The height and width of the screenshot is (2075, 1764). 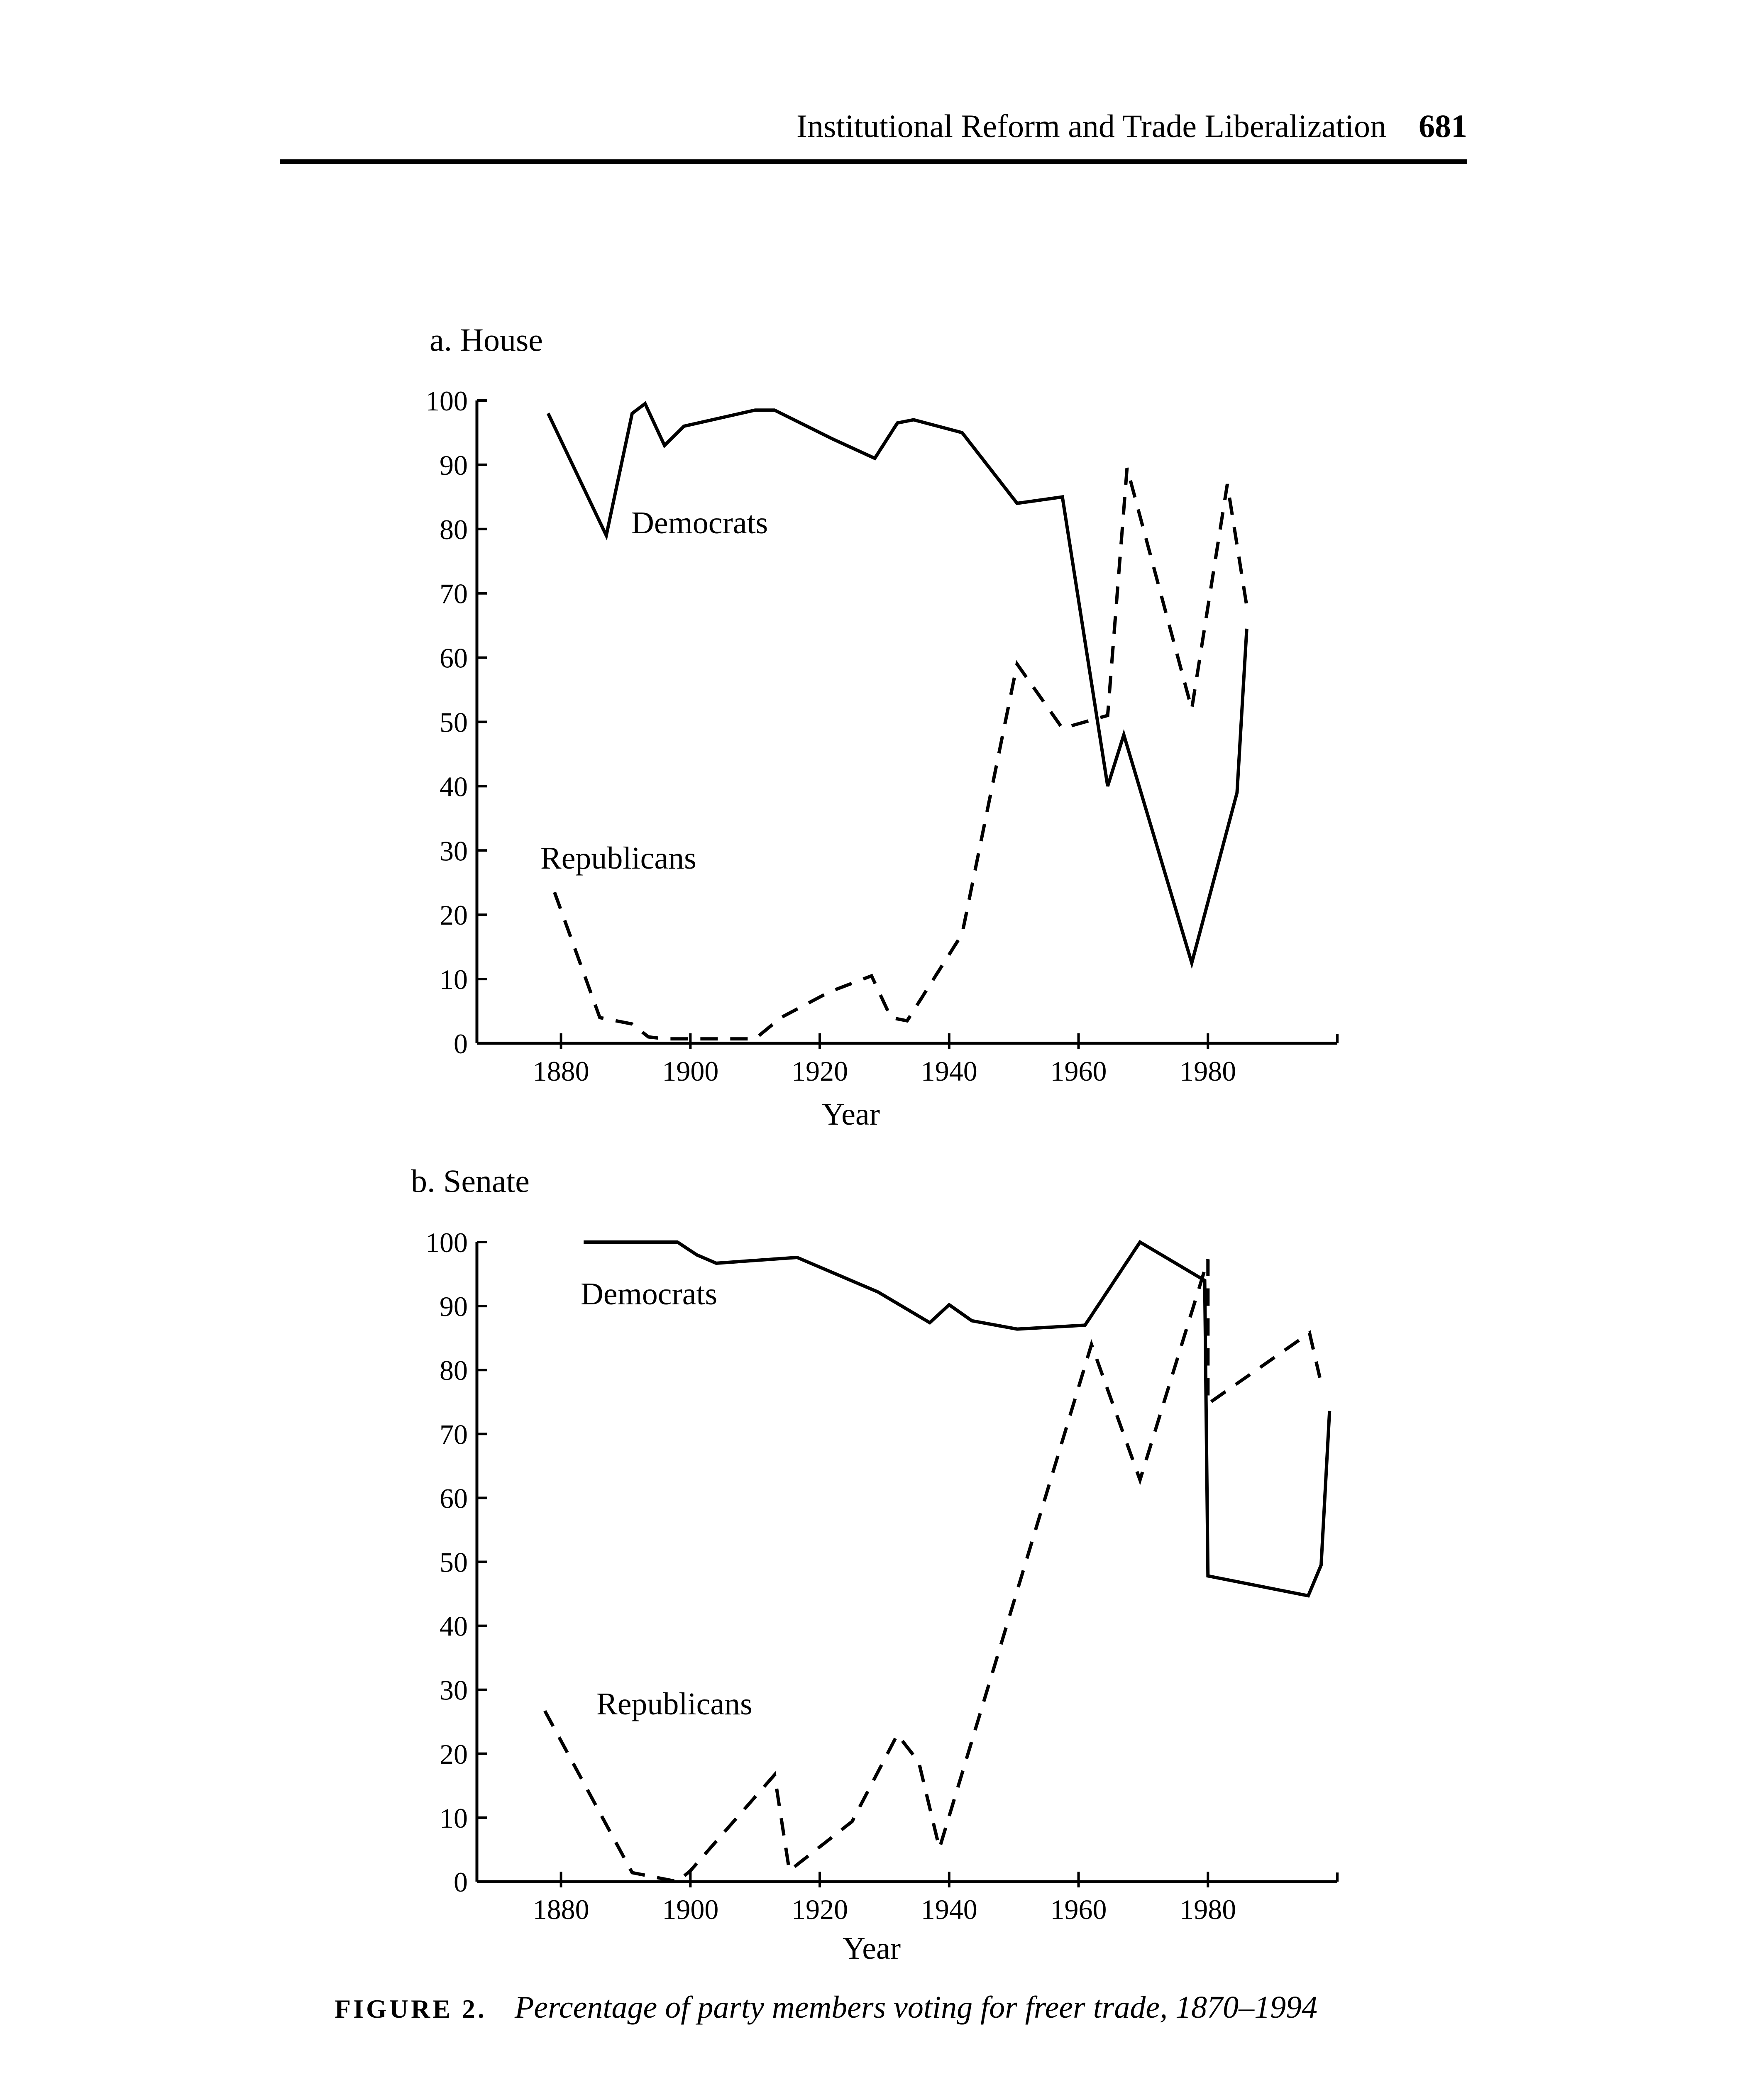 What do you see at coordinates (1443, 126) in the screenshot?
I see `page-number: 681` at bounding box center [1443, 126].